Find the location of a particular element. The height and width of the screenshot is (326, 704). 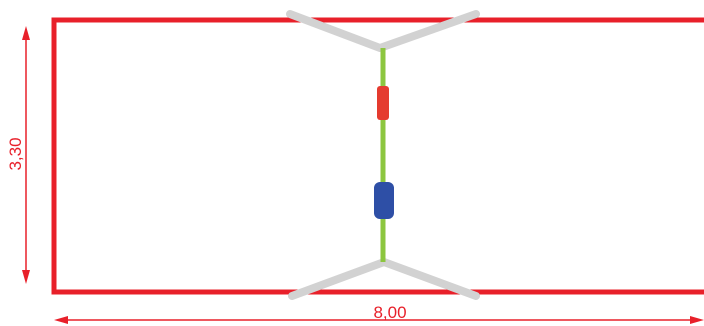

height-arrow-bottom is located at coordinates (26, 277).